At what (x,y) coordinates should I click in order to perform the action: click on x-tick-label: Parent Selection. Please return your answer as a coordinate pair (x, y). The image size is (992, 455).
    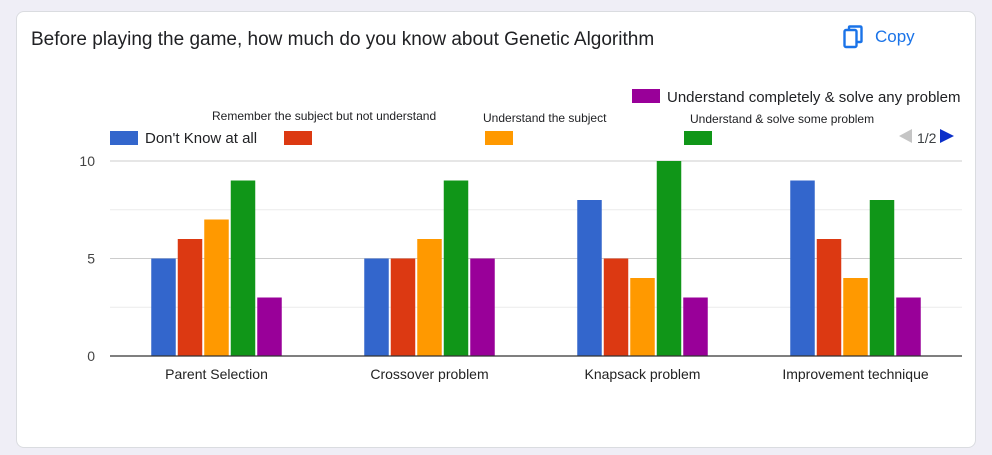
    Looking at the image, I should click on (216, 374).